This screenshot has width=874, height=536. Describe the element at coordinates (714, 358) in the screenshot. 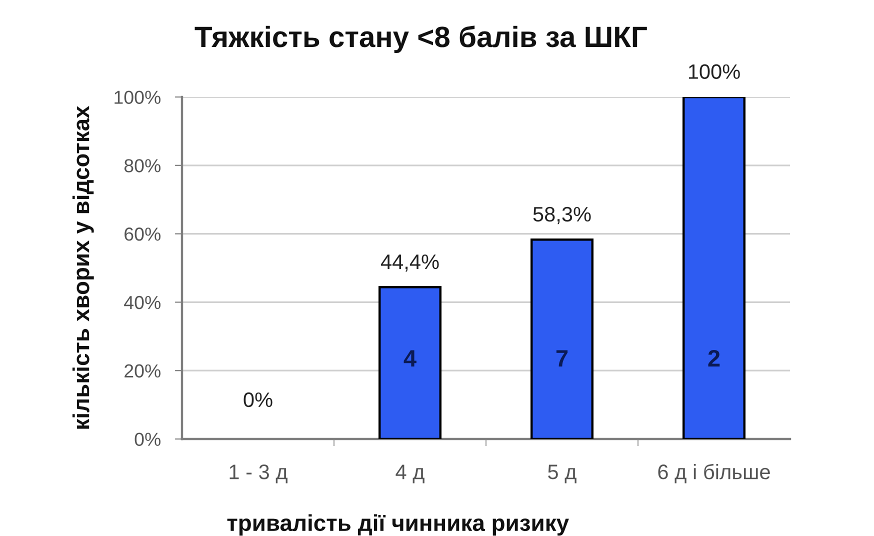

I see `annotation: 2` at that location.